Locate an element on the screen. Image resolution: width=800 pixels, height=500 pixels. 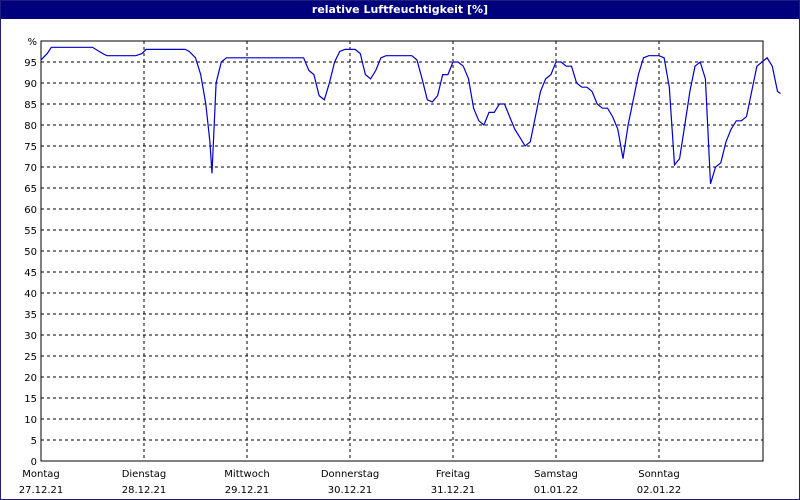
chart-title: relative Luftfeuchtigkeit [%] is located at coordinates (400, 10).